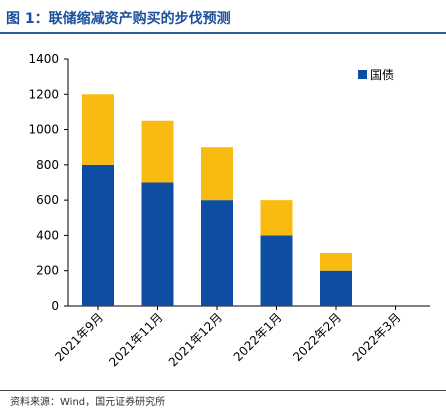  I want to click on y-tick-label: 0, so click(55, 306).